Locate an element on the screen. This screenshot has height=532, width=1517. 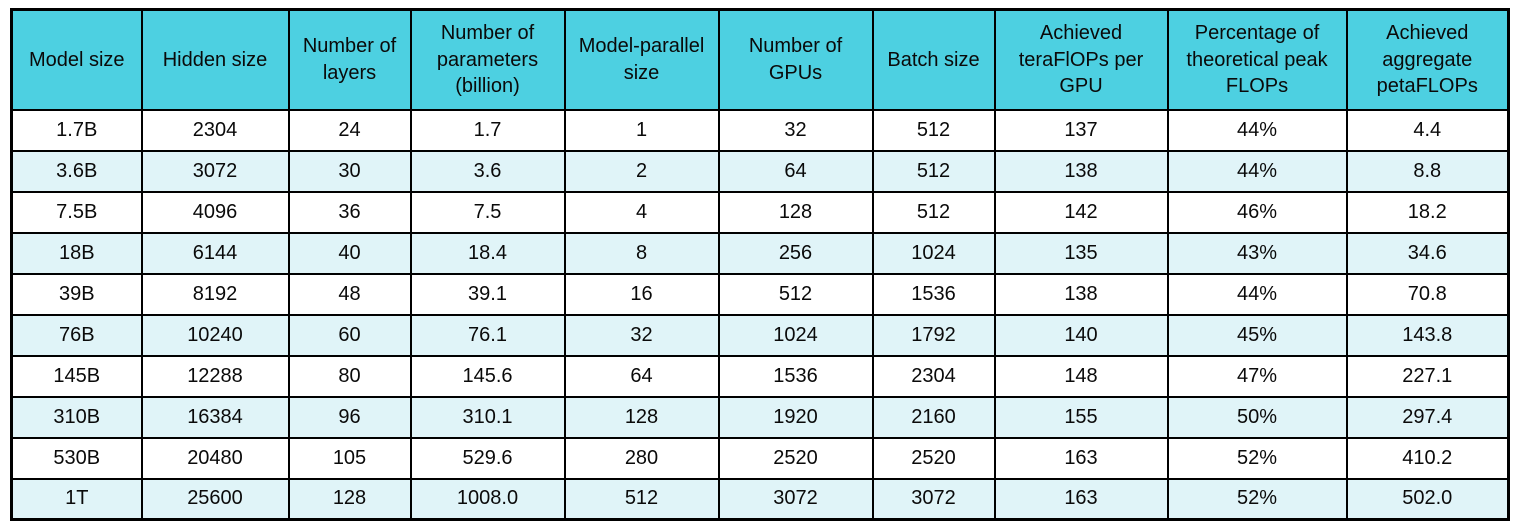
table-row: 7.5B 4096 36 7.5 4 128 512 142 46% 18.2 is located at coordinates (760, 212).